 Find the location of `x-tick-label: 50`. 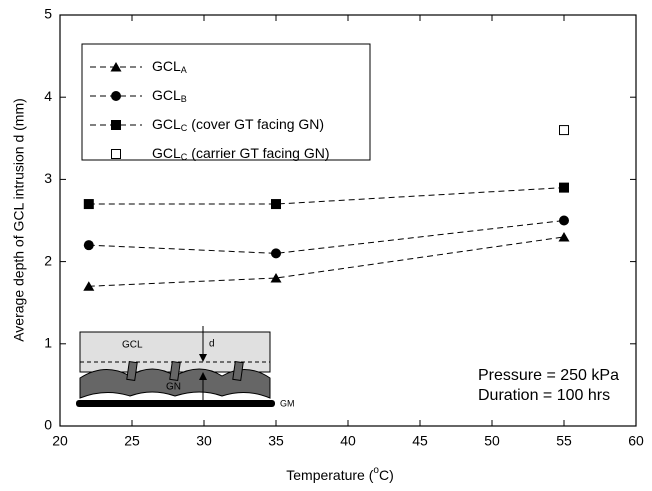

x-tick-label: 50 is located at coordinates (492, 441).